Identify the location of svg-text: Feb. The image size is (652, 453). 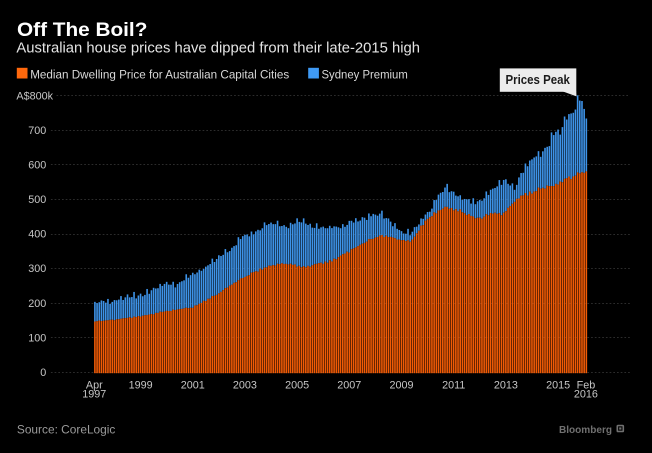
(586, 385).